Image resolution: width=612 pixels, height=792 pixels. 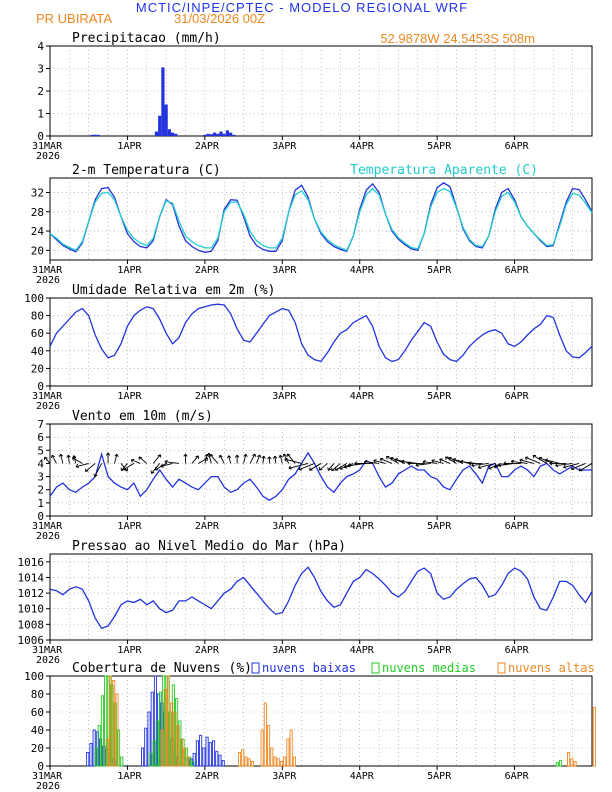 I want to click on y-tick-label: 32, so click(x=37, y=192).